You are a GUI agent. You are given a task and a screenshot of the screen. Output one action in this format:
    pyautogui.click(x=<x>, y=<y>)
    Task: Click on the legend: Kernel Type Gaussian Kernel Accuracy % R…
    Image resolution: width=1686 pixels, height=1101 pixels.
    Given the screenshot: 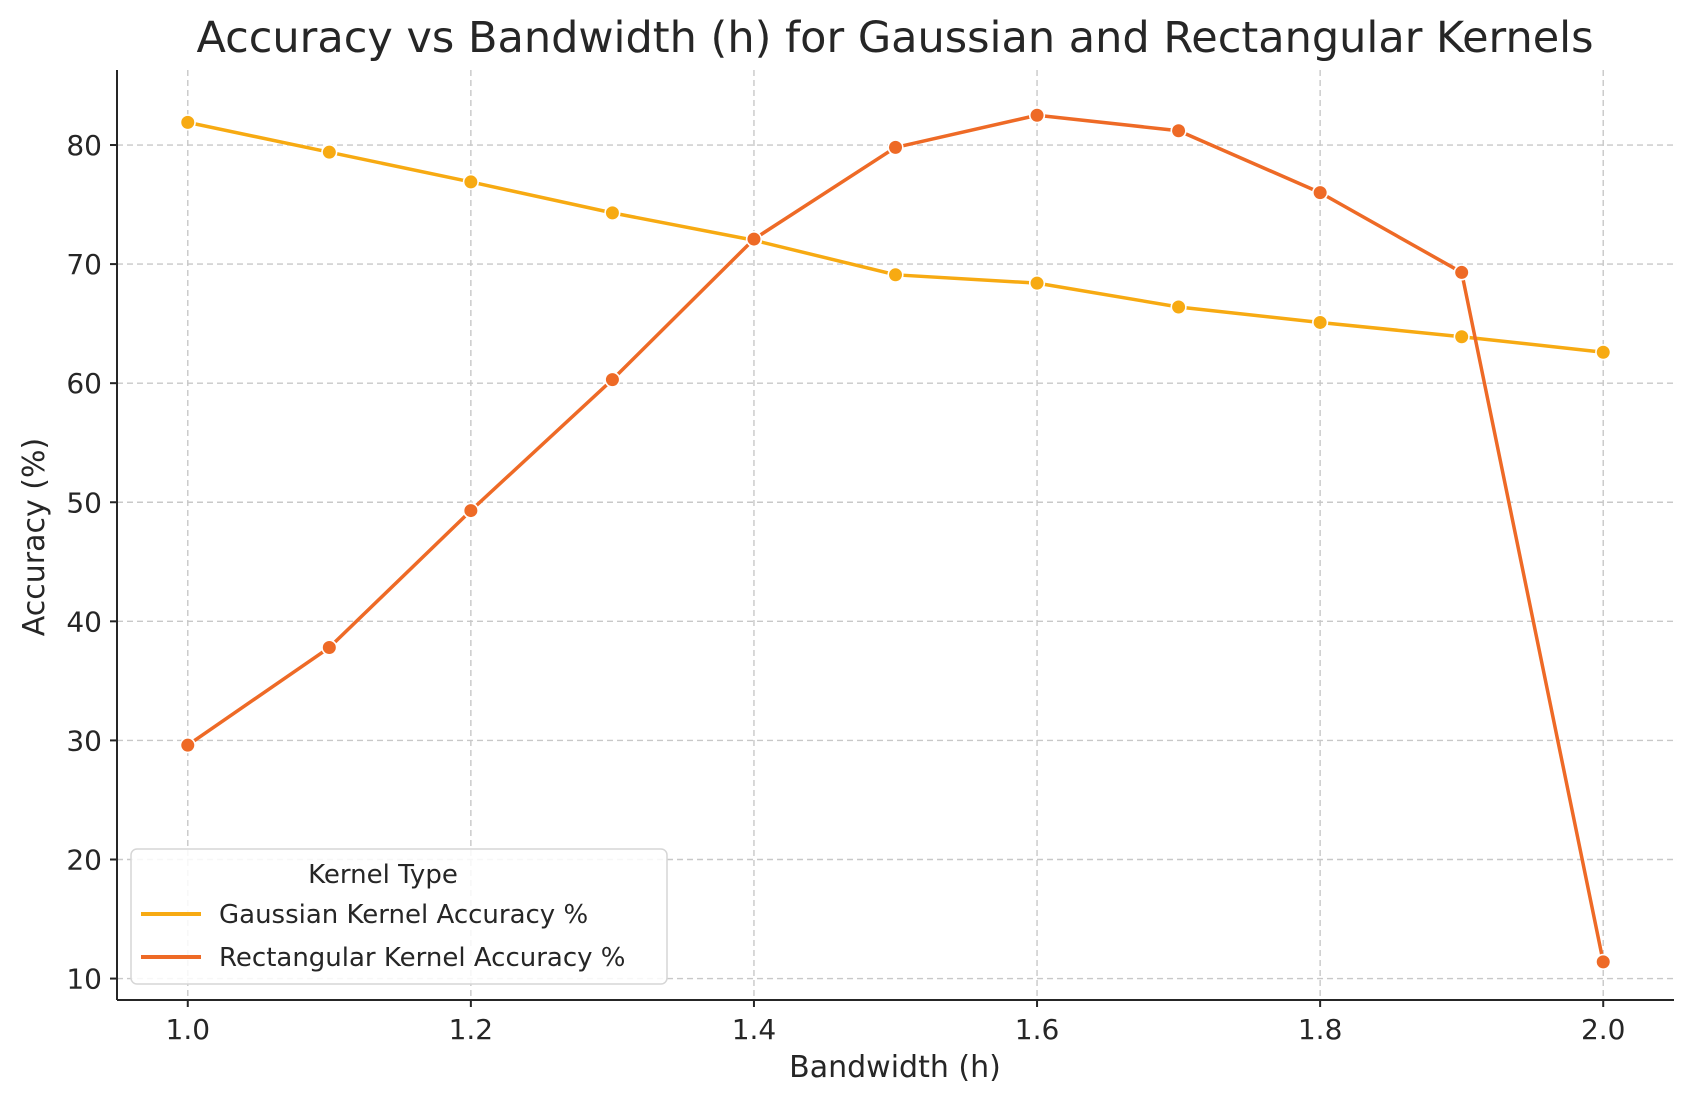 What is the action you would take?
    pyautogui.click(x=399, y=916)
    